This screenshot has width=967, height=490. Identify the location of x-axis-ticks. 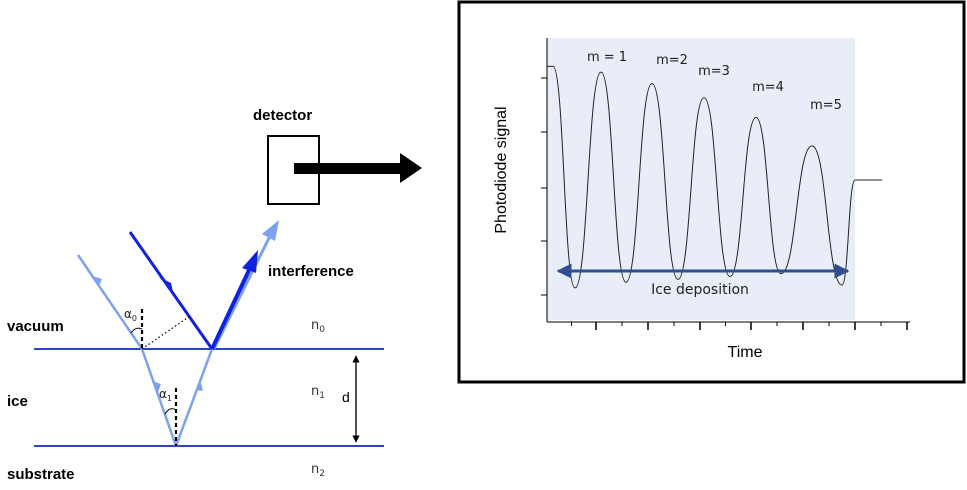
(739, 326).